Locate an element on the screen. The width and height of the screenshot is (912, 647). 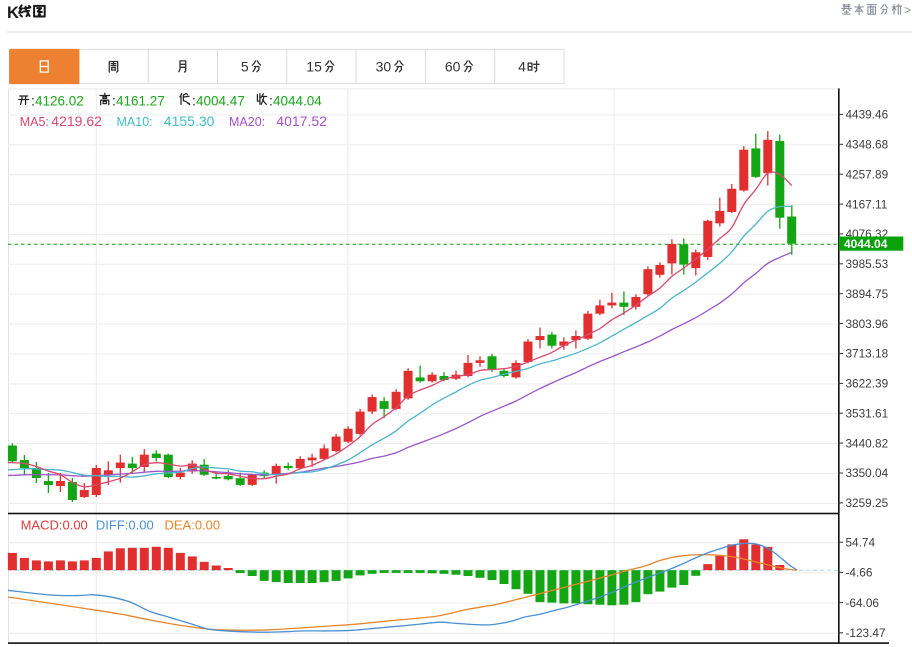
svg-text: -123.47 is located at coordinates (866, 633).